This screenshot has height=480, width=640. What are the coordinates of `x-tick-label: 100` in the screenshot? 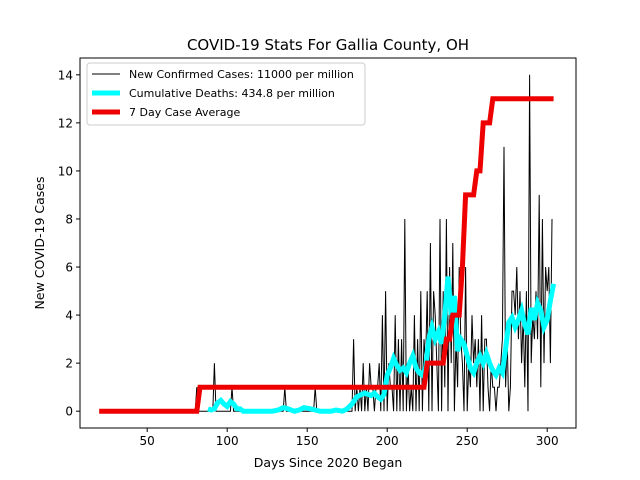 It's located at (227, 441).